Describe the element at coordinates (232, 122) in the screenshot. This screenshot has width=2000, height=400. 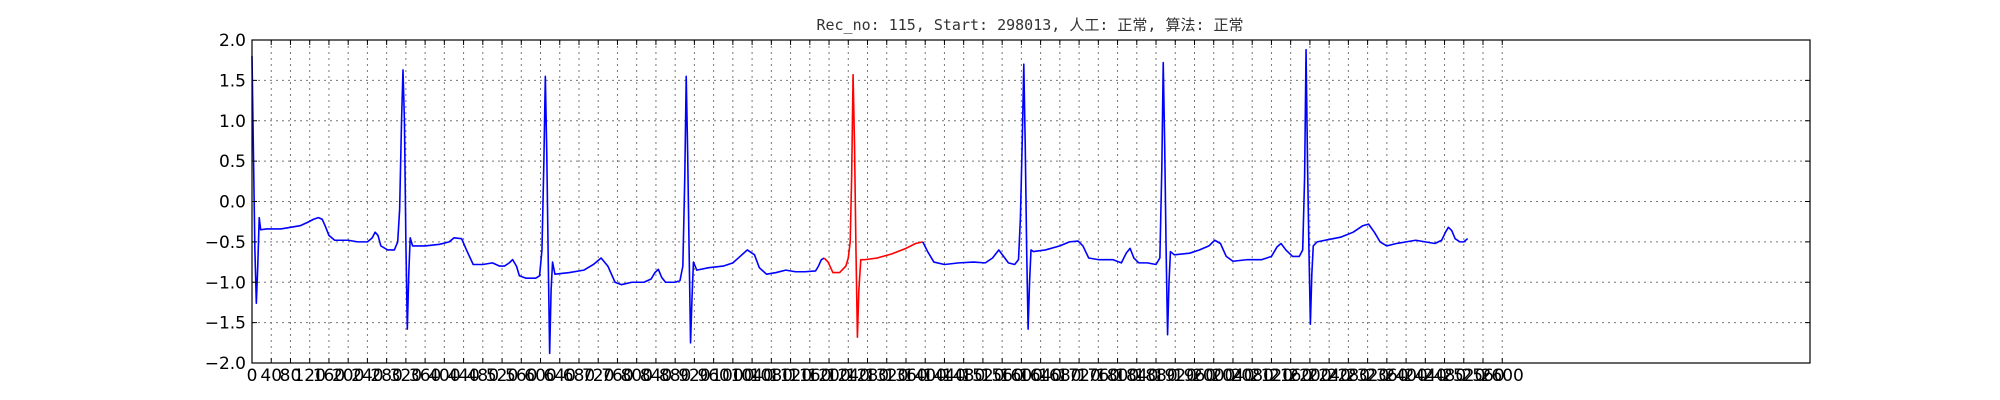
I see `y-tick-label: 1.0` at that location.